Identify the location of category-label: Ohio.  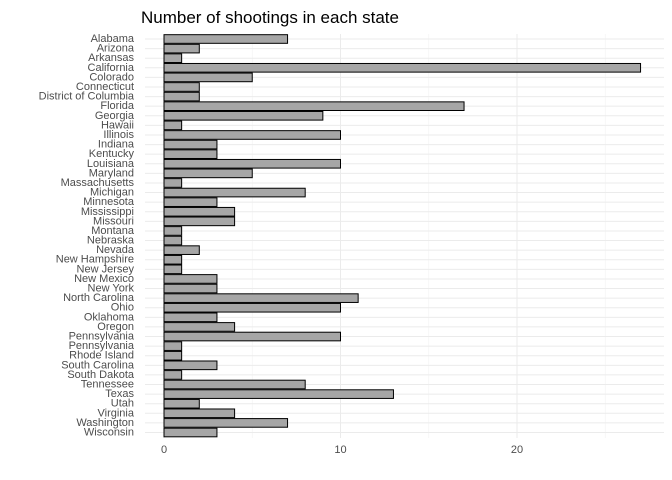
(122, 308).